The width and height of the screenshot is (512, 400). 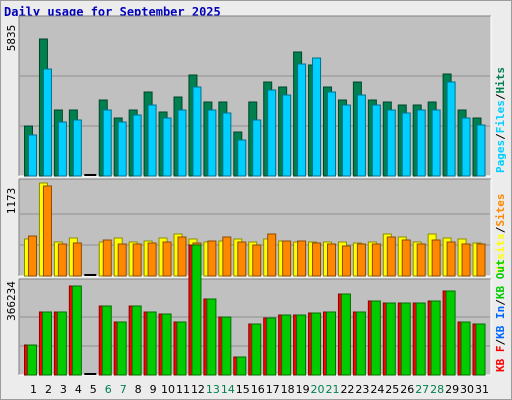 What do you see at coordinates (500, 156) in the screenshot?
I see `legend-entry: Pages` at bounding box center [500, 156].